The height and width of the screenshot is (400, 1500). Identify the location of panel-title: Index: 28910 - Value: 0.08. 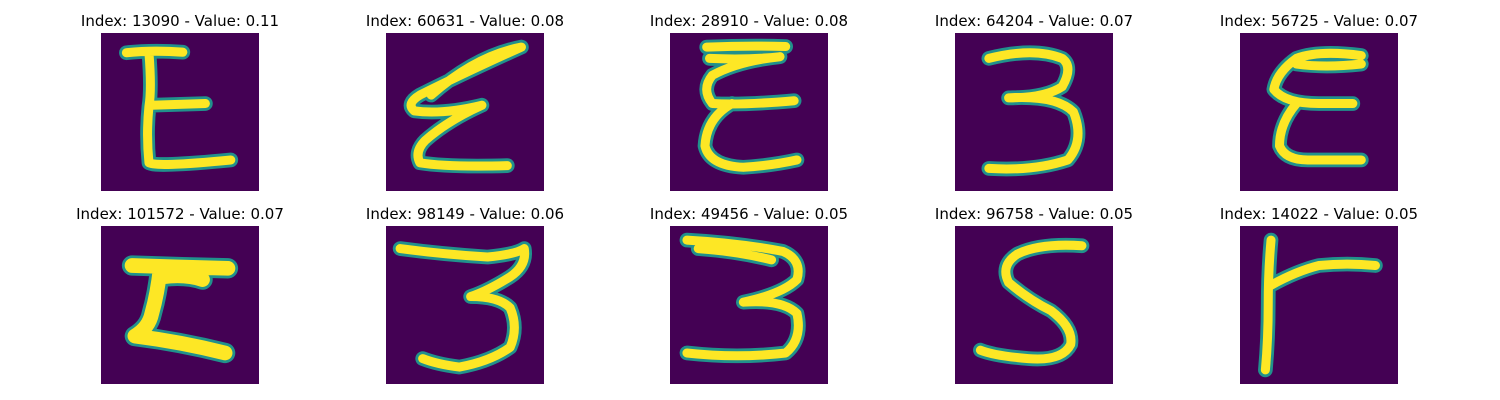
(749, 21).